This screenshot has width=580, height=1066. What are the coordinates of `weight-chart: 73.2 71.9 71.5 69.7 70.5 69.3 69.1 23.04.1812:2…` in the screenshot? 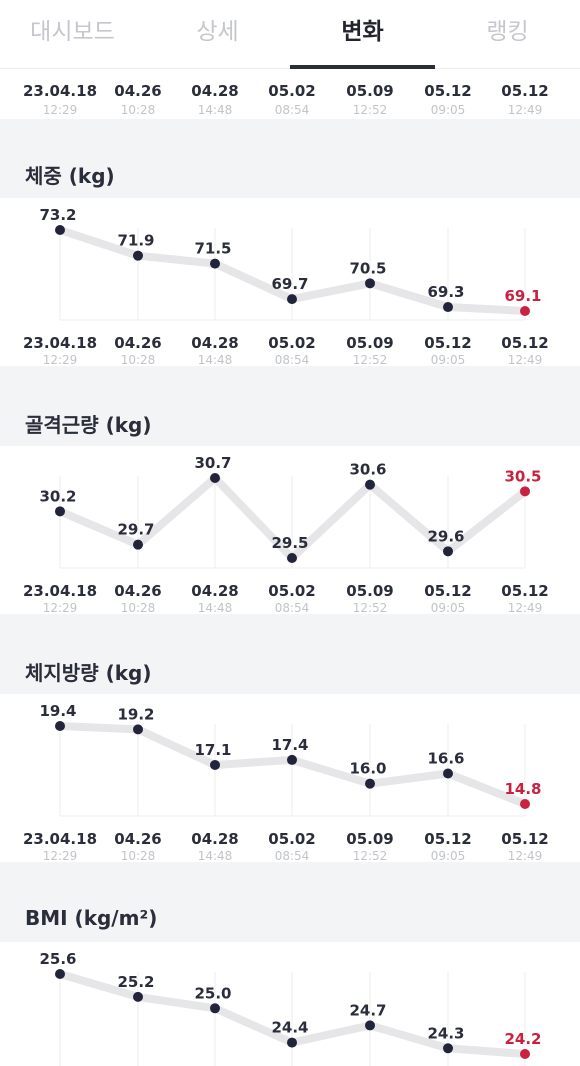 It's located at (286, 286).